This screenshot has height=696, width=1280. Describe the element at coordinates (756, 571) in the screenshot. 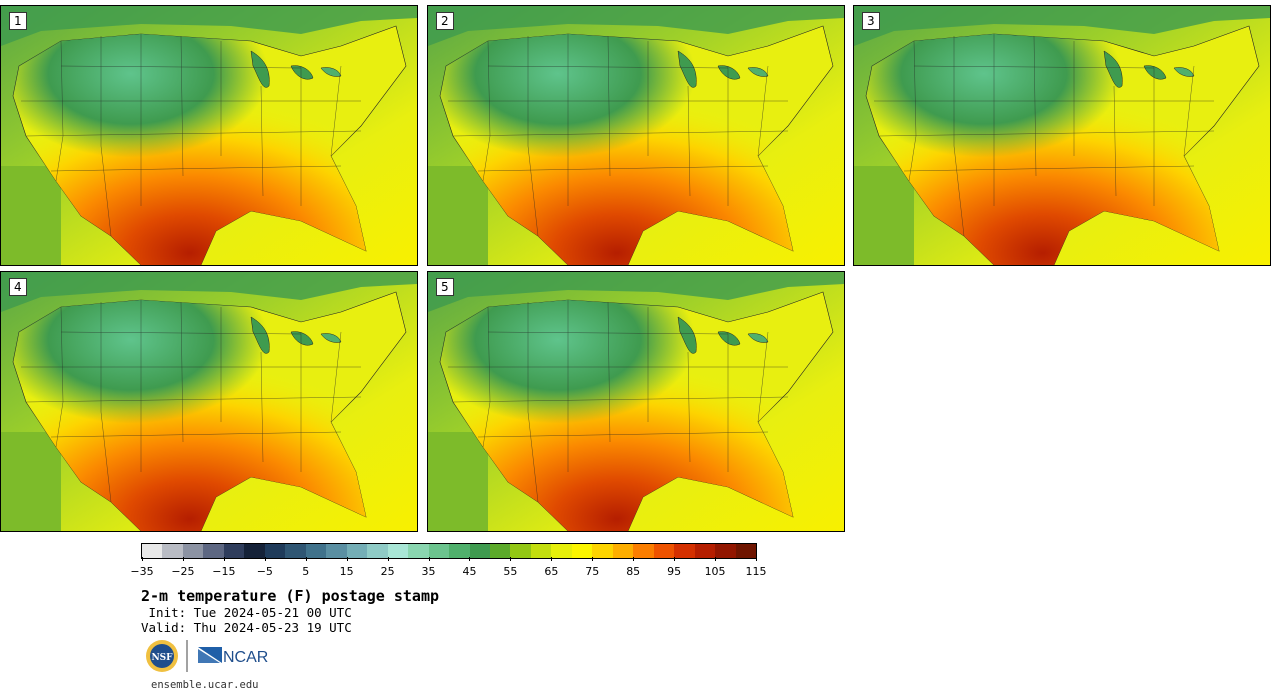

I see `colorbar-tick-label: 115` at that location.